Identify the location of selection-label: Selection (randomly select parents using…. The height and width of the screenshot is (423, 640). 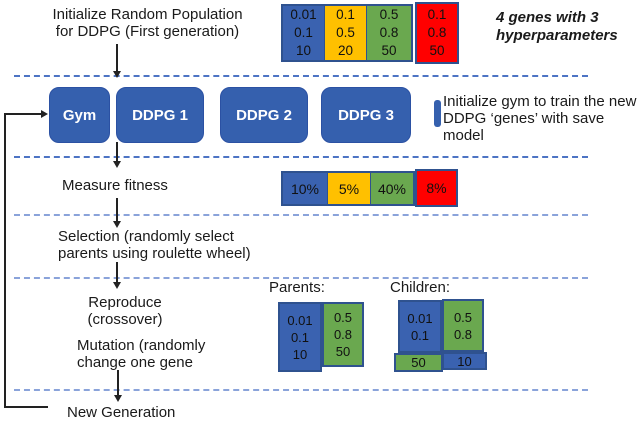
(154, 245).